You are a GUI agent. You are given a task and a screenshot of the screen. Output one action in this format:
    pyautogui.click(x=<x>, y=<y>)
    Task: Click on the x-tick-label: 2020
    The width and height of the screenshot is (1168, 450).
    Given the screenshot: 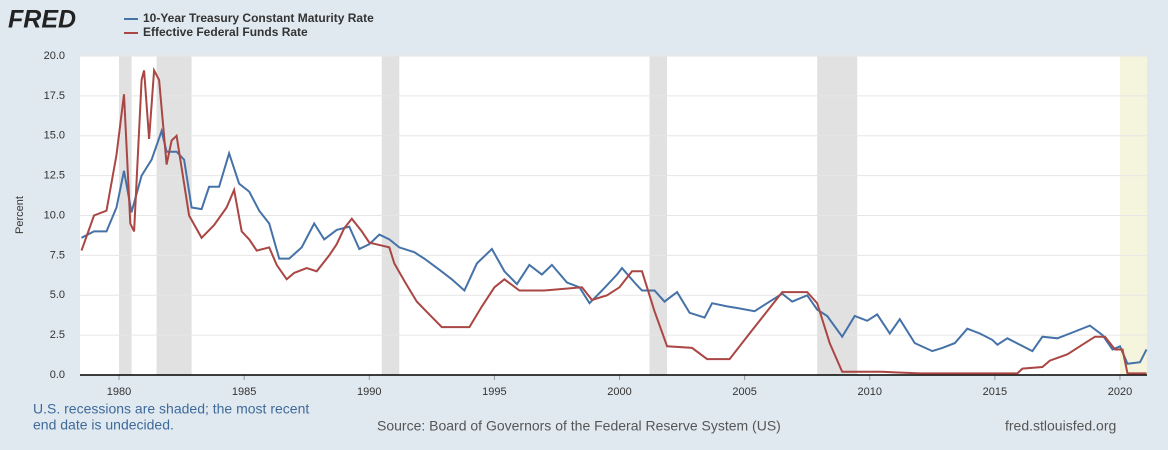 What is the action you would take?
    pyautogui.click(x=1120, y=392)
    